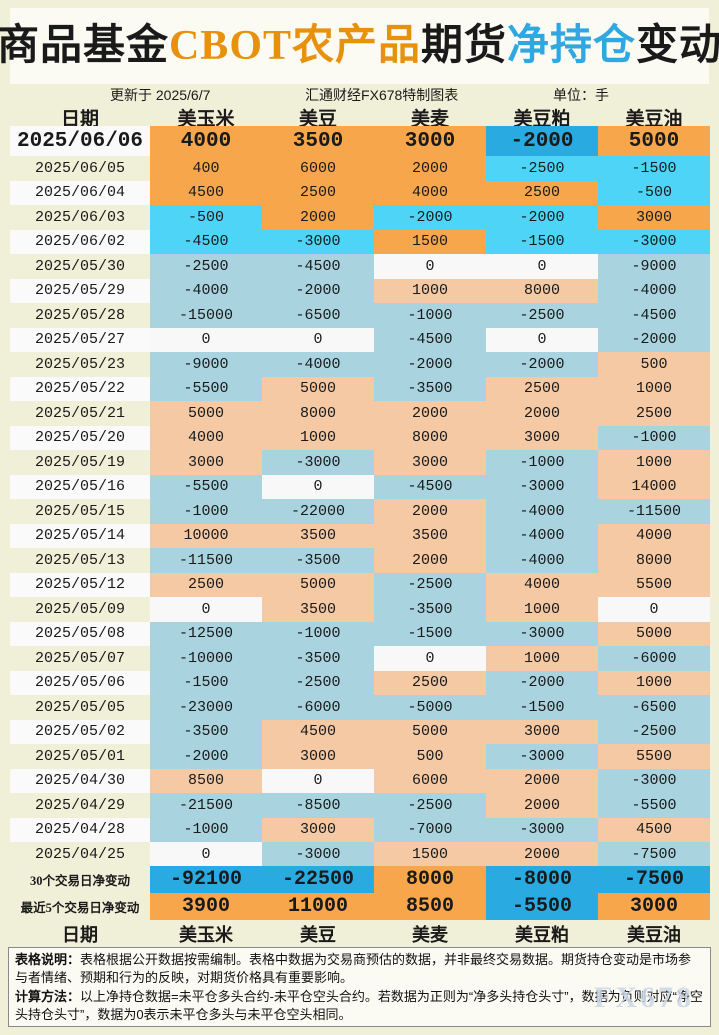  What do you see at coordinates (654, 906) in the screenshot?
I see `summary-value-cell: 3000` at bounding box center [654, 906].